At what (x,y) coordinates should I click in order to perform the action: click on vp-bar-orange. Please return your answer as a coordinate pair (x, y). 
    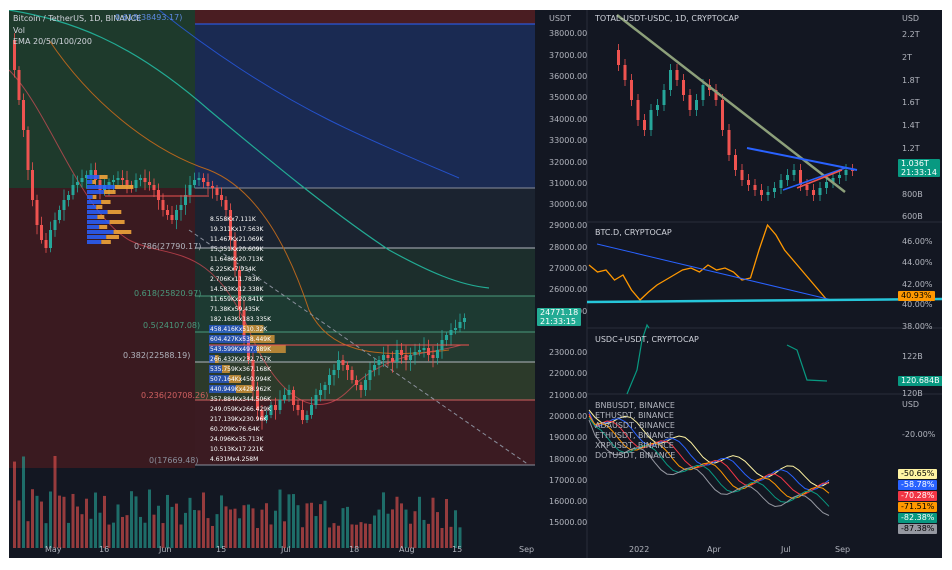
    Looking at the image, I should click on (226, 369).